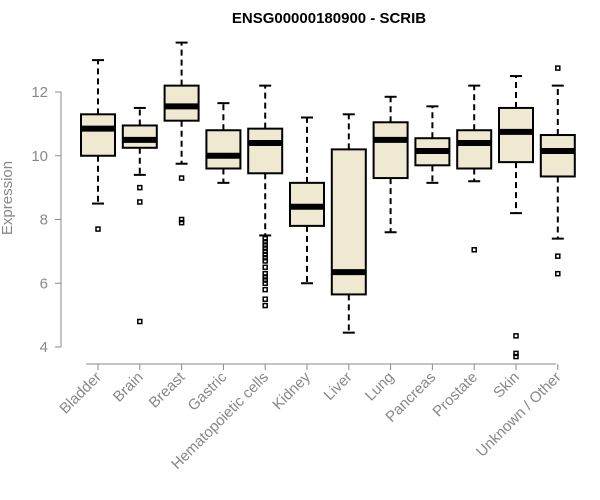 The width and height of the screenshot is (600, 500). I want to click on category-label: Kidney, so click(291, 390).